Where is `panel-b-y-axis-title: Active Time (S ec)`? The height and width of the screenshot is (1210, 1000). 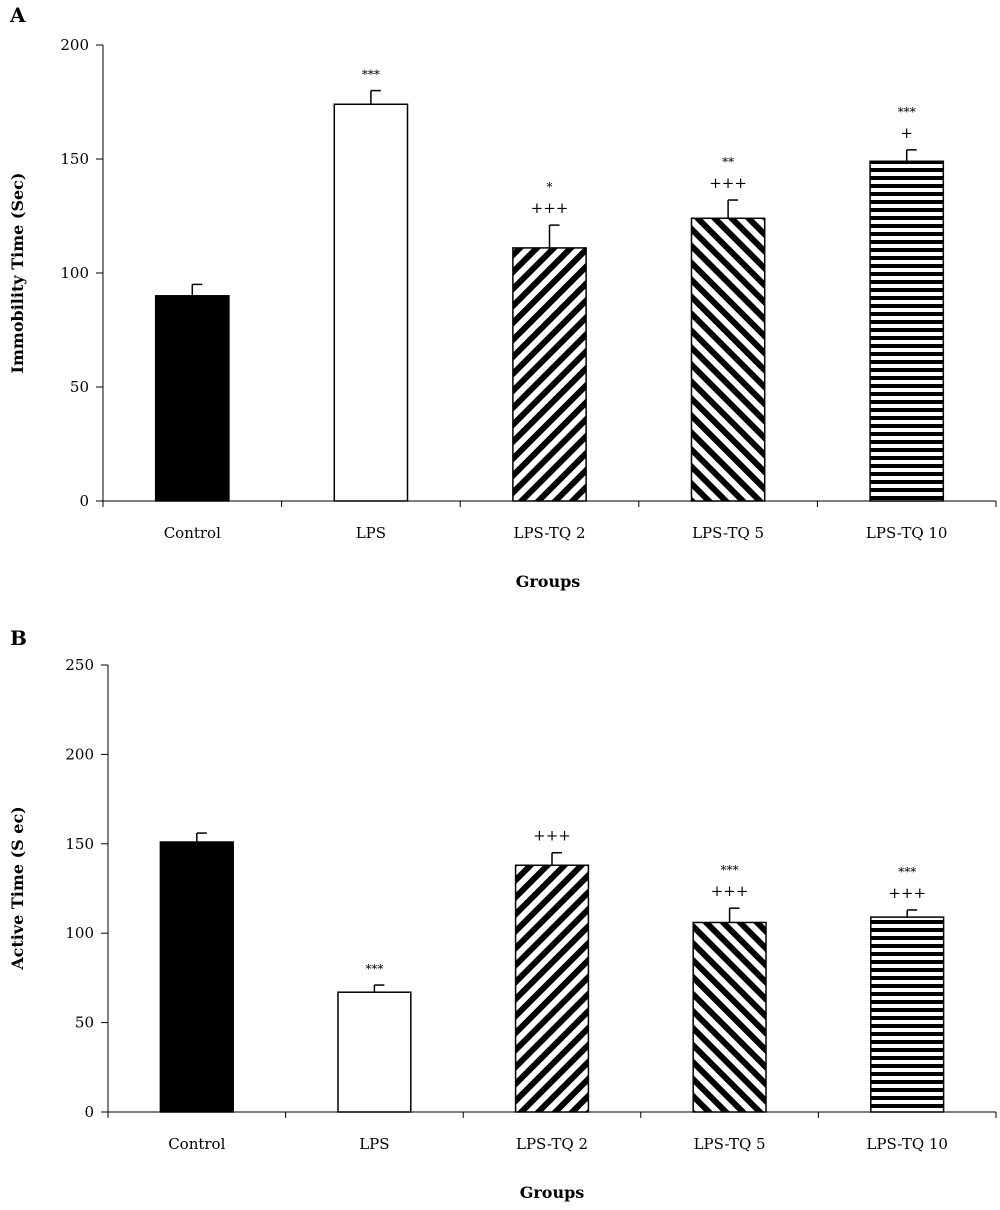
panel-b-y-axis-title: Active Time (S ec) is located at coordinates (17, 888).